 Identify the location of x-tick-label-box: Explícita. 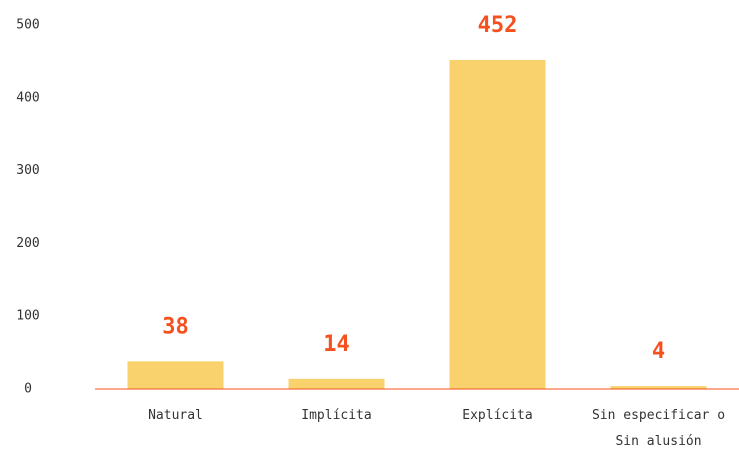
(497, 415).